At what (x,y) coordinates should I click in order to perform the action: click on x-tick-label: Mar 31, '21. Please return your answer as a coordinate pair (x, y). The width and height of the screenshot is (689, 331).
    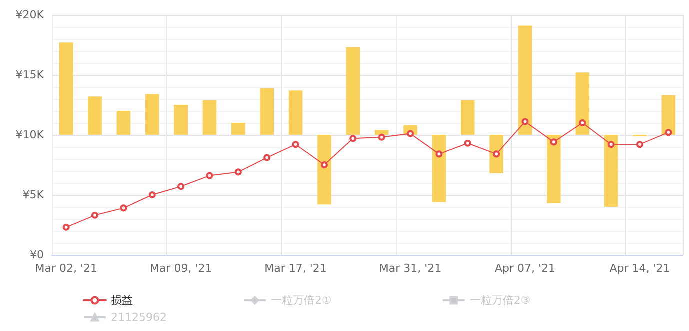
    Looking at the image, I should click on (410, 268).